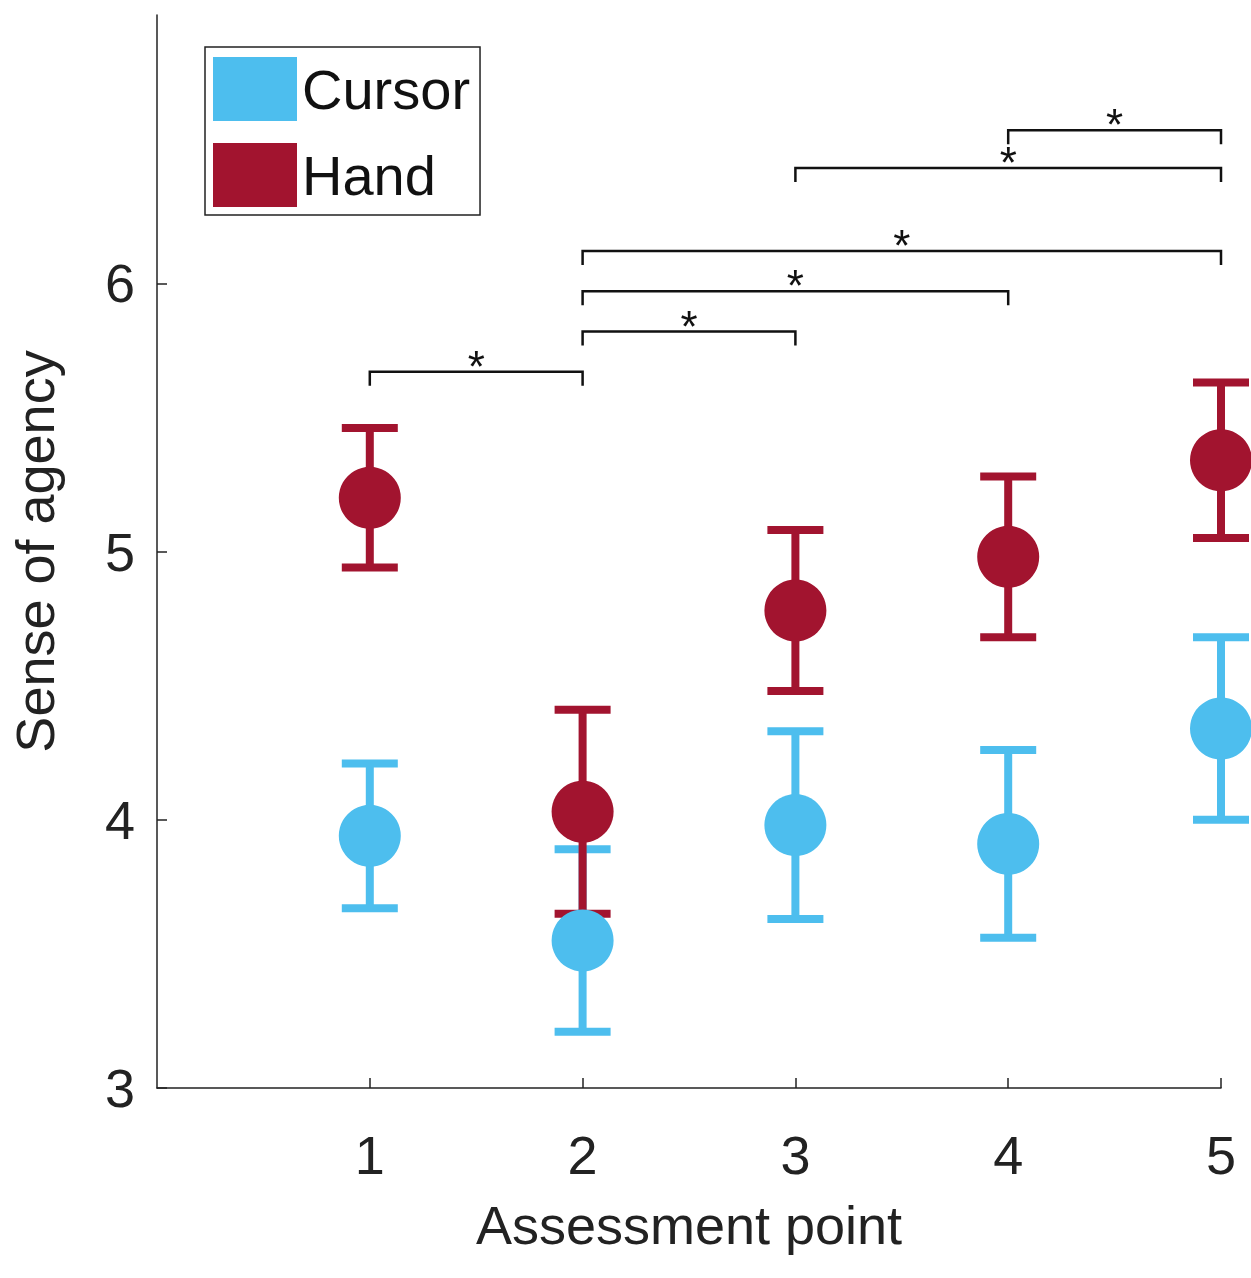 This screenshot has height=1278, width=1251. What do you see at coordinates (35, 551) in the screenshot?
I see `y-axis-title: Sense of agency` at bounding box center [35, 551].